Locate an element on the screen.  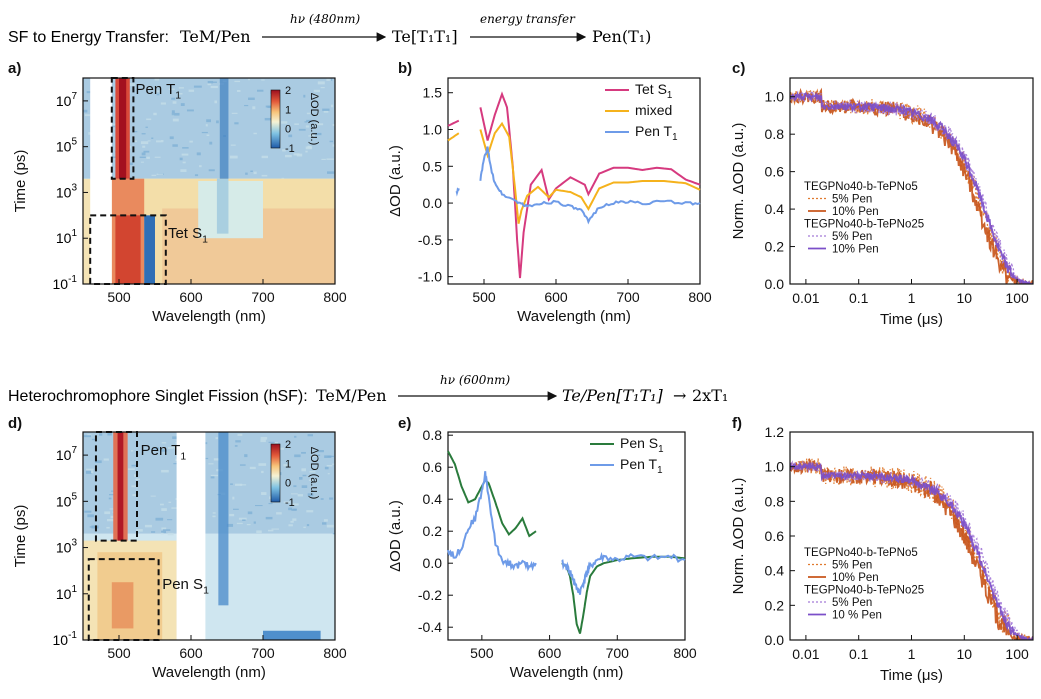
legend-label-e-0: Pen S1 is located at coordinates (642, 445).